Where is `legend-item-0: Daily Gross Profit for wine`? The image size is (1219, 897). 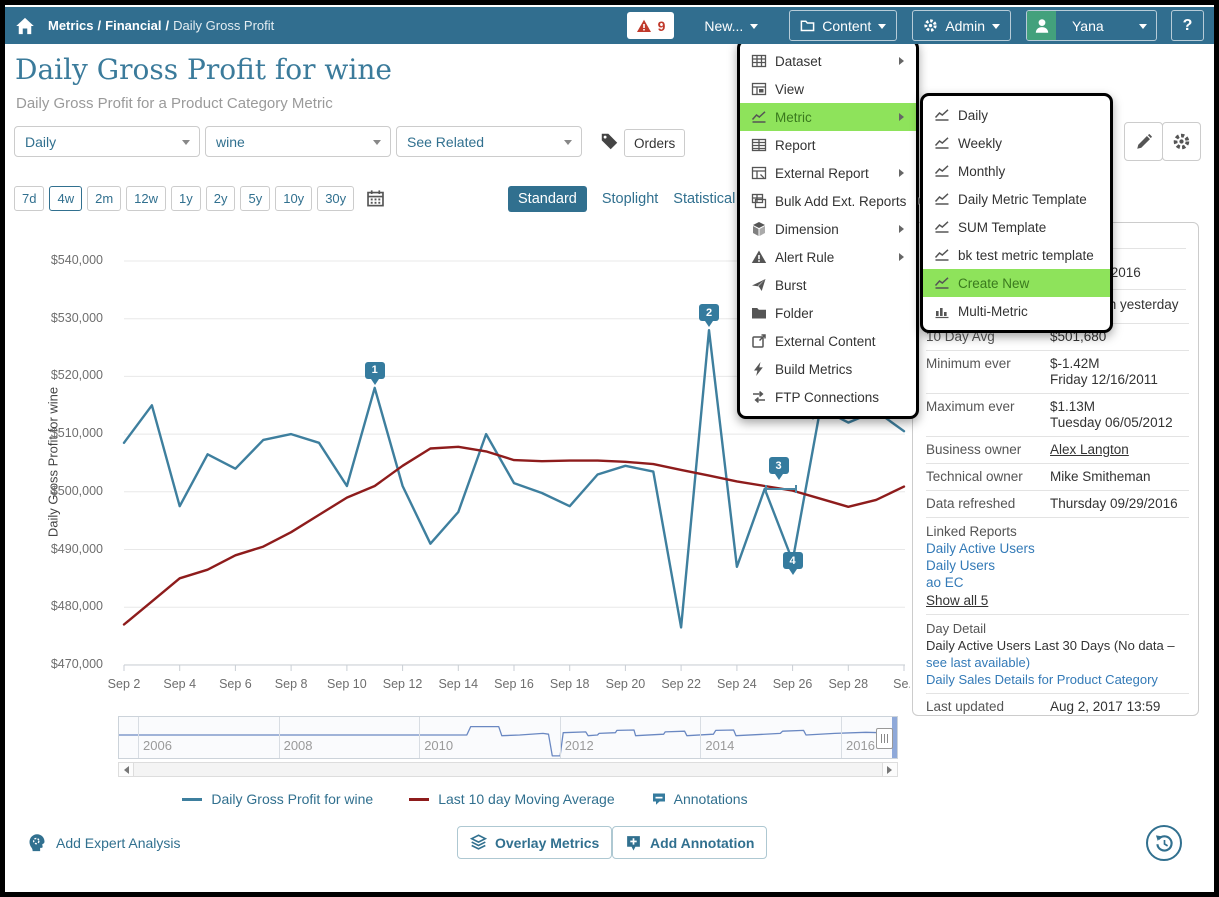
legend-item-0: Daily Gross Profit for wine is located at coordinates (277, 799).